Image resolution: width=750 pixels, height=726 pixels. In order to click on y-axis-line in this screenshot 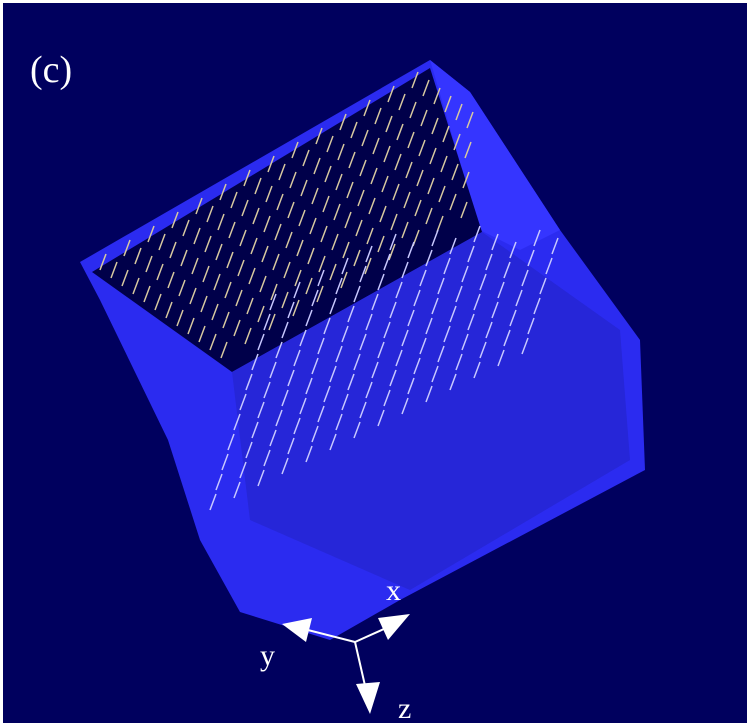, I will do `click(327, 635)`.